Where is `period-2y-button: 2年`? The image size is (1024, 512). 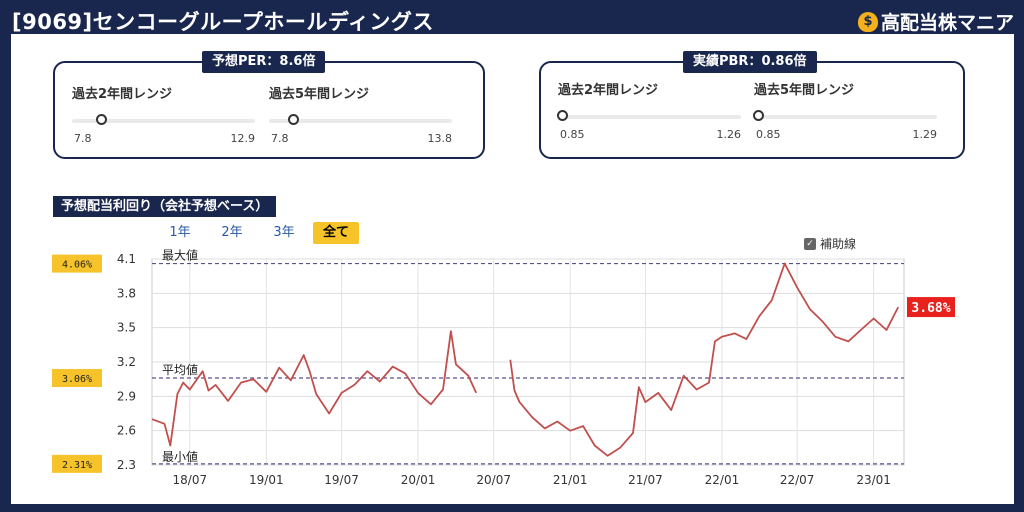 period-2y-button: 2年 is located at coordinates (232, 232).